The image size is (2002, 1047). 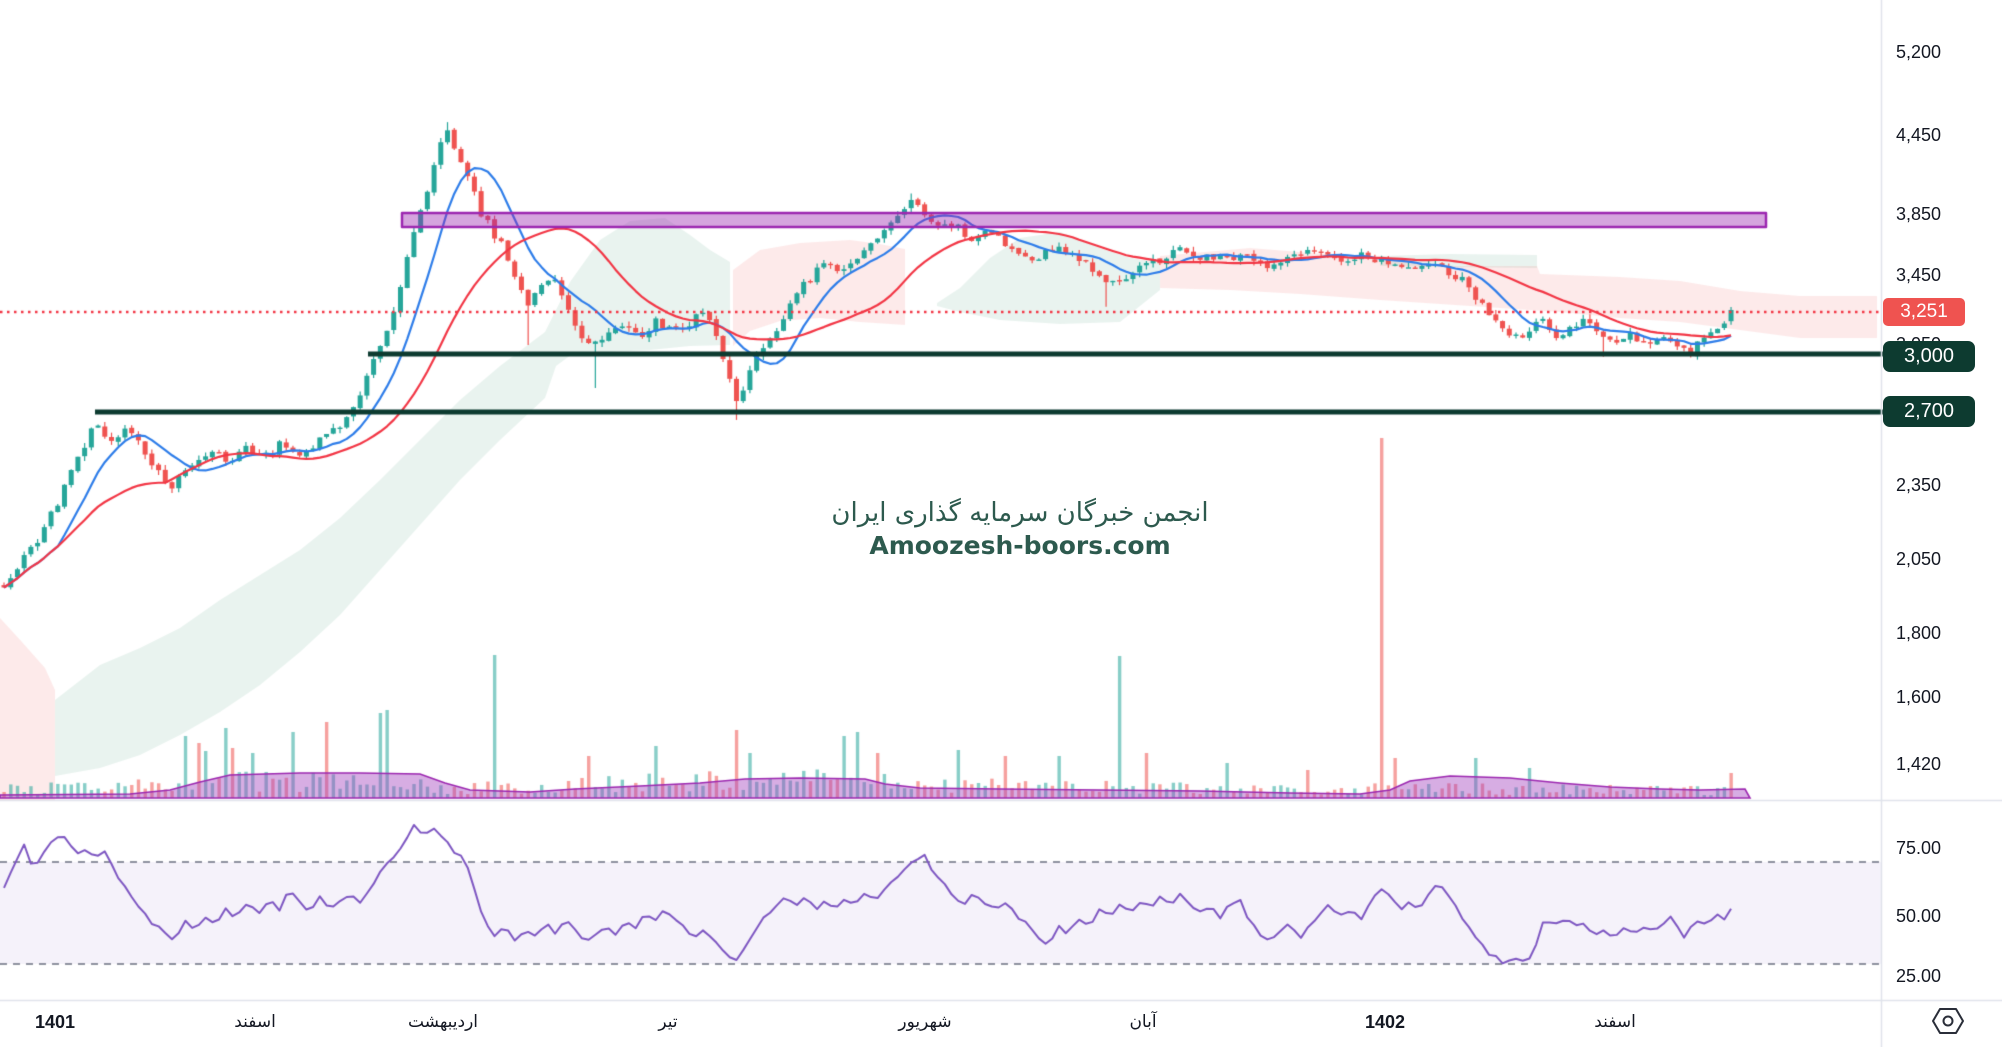 I want to click on rsi-tick: 75.00, so click(x=1919, y=848).